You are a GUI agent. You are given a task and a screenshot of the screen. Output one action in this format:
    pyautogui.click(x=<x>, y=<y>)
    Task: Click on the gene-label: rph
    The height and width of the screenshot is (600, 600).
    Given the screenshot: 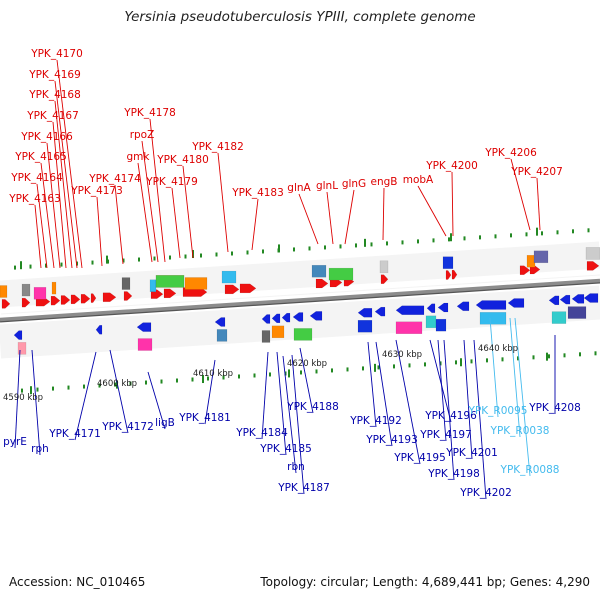 What is the action you would take?
    pyautogui.click(x=40, y=449)
    